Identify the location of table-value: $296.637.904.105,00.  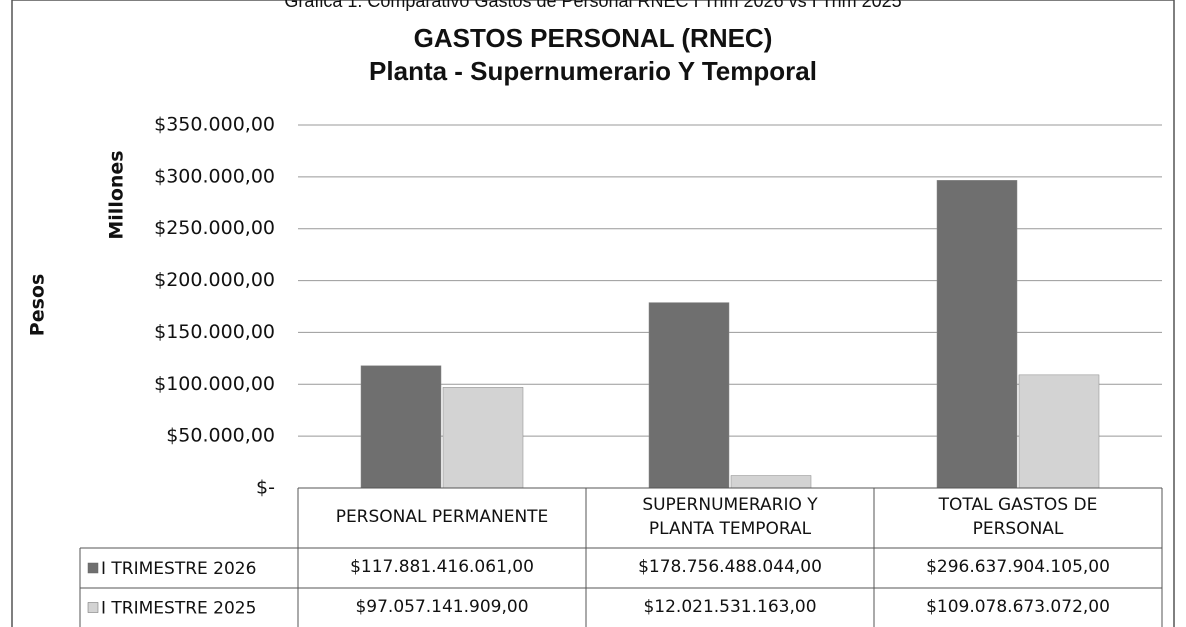
(1018, 567).